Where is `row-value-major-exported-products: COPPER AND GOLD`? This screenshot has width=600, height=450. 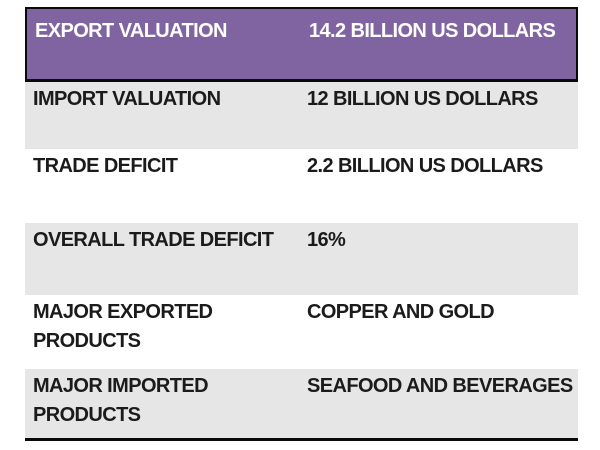
row-value-major-exported-products: COPPER AND GOLD is located at coordinates (401, 312).